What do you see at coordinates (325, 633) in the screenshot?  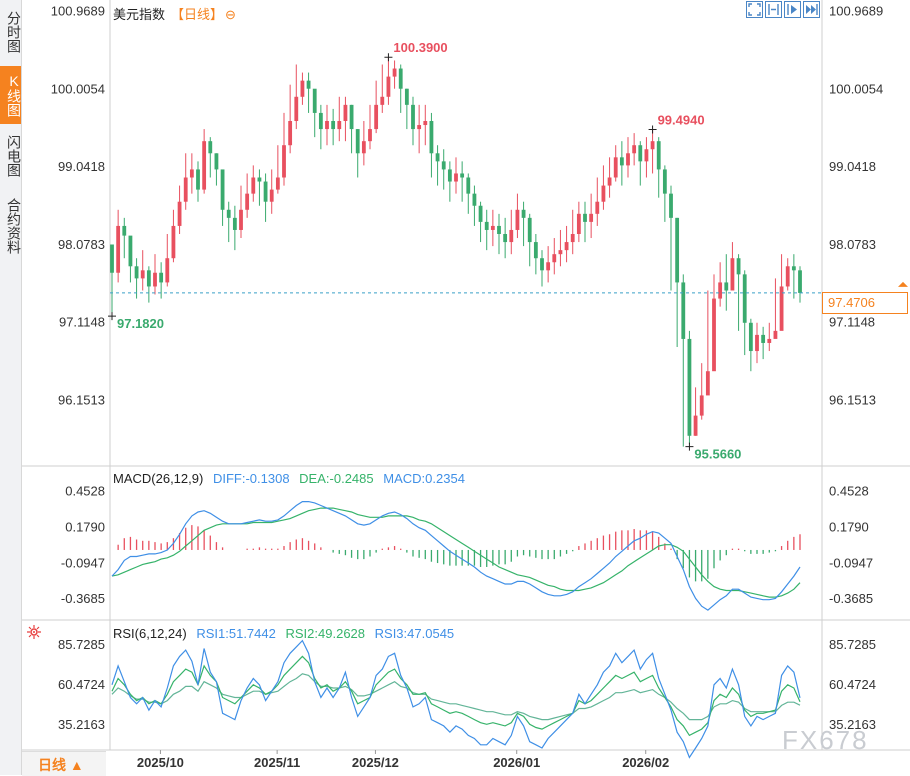 I see `legend-rsi2: RSI2:49.2628` at bounding box center [325, 633].